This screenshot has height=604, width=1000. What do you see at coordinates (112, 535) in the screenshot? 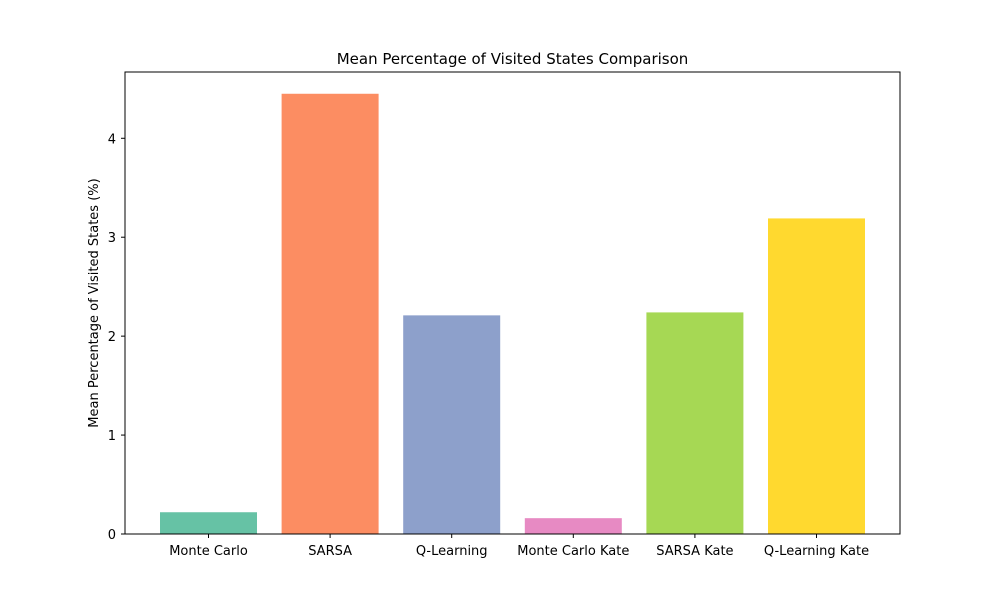
I see `y-tick-label: 0` at bounding box center [112, 535].